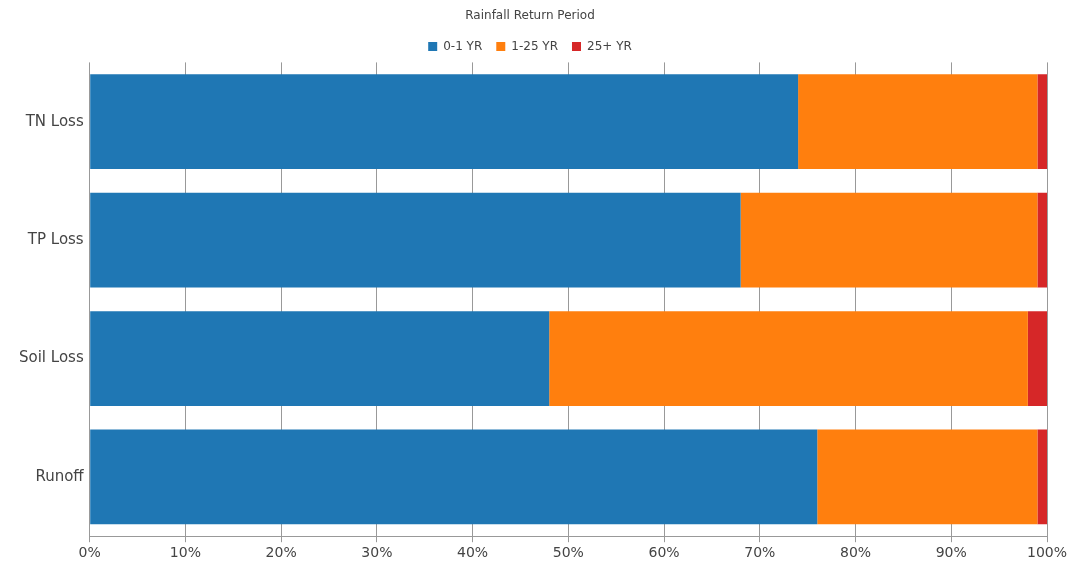 The width and height of the screenshot is (1085, 573). I want to click on x-tick-label: 10%, so click(185, 552).